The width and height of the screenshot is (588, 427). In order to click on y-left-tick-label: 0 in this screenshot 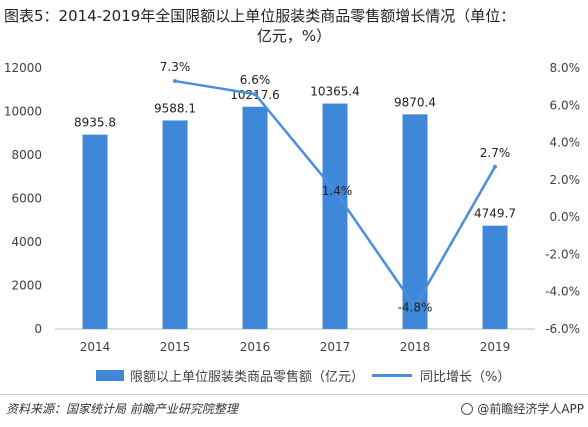, I will do `click(38, 329)`.